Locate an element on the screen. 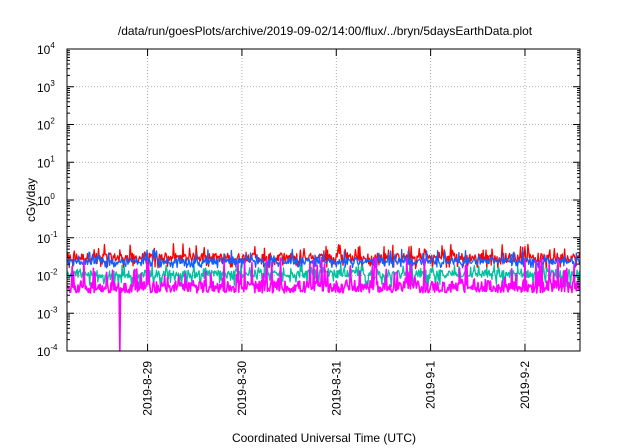 This screenshot has height=448, width=640. y-tick-label: 10⁰ is located at coordinates (46, 200).